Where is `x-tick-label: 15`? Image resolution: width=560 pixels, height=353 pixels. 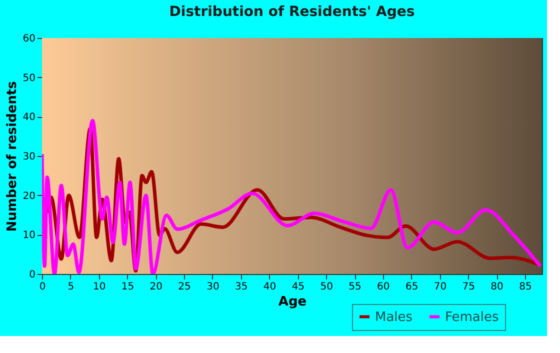
x-tick-label: 15 is located at coordinates (127, 287).